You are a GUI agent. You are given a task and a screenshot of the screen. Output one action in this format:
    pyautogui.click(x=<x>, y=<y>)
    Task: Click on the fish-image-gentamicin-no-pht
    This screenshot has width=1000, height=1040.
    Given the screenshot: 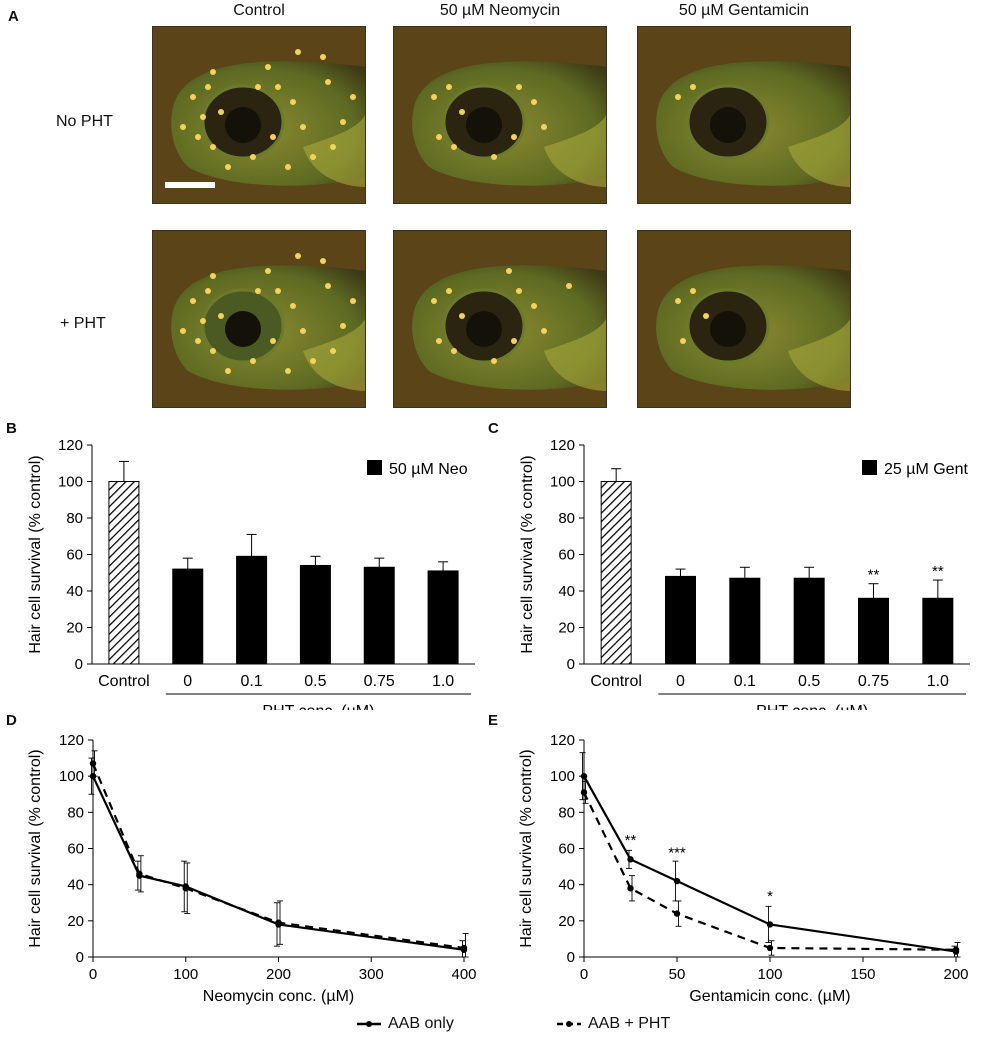 What is the action you would take?
    pyautogui.click(x=744, y=115)
    